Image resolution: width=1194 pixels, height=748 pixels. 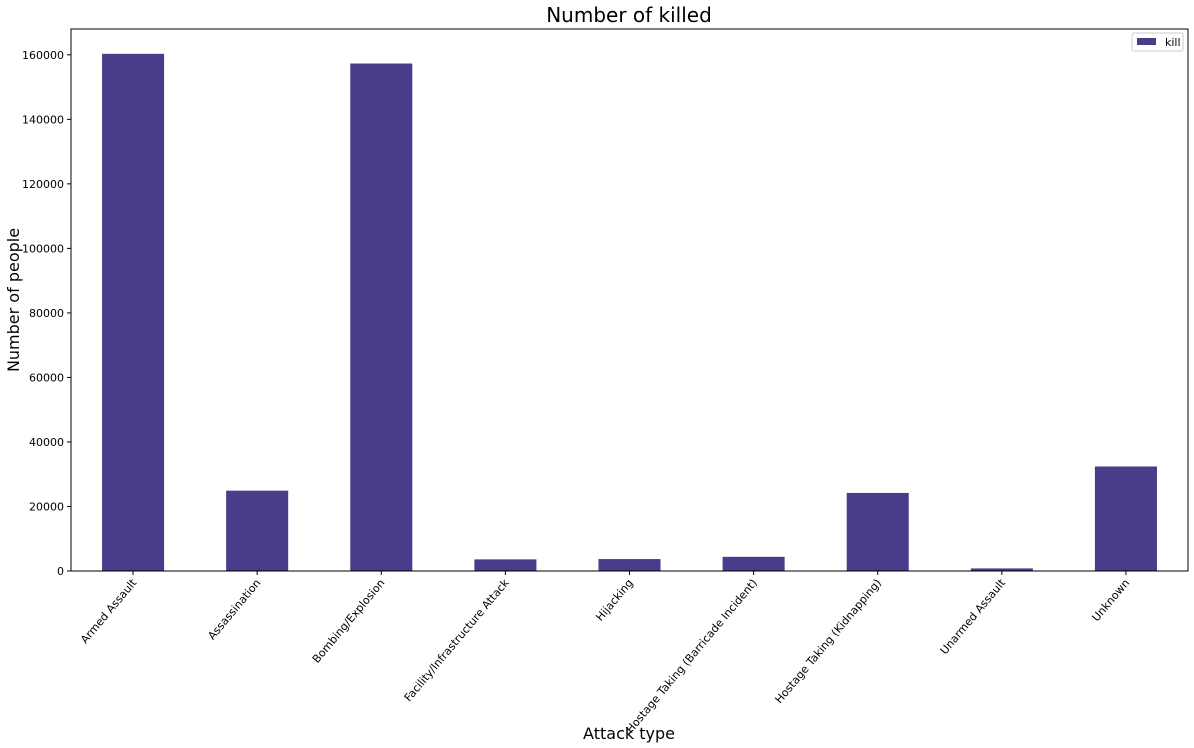 What do you see at coordinates (257, 530) in the screenshot?
I see `bar-assassination` at bounding box center [257, 530].